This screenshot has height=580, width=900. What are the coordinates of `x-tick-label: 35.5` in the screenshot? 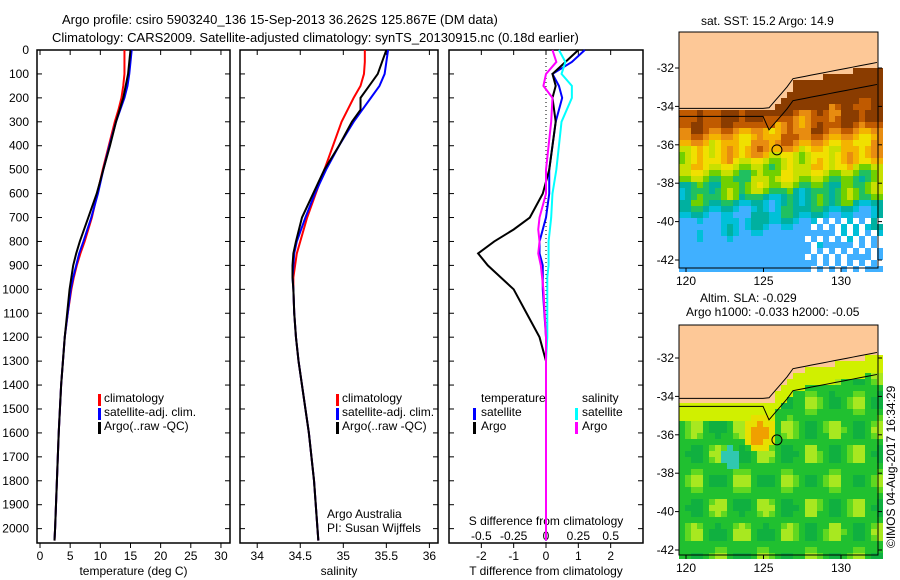 It's located at (387, 556).